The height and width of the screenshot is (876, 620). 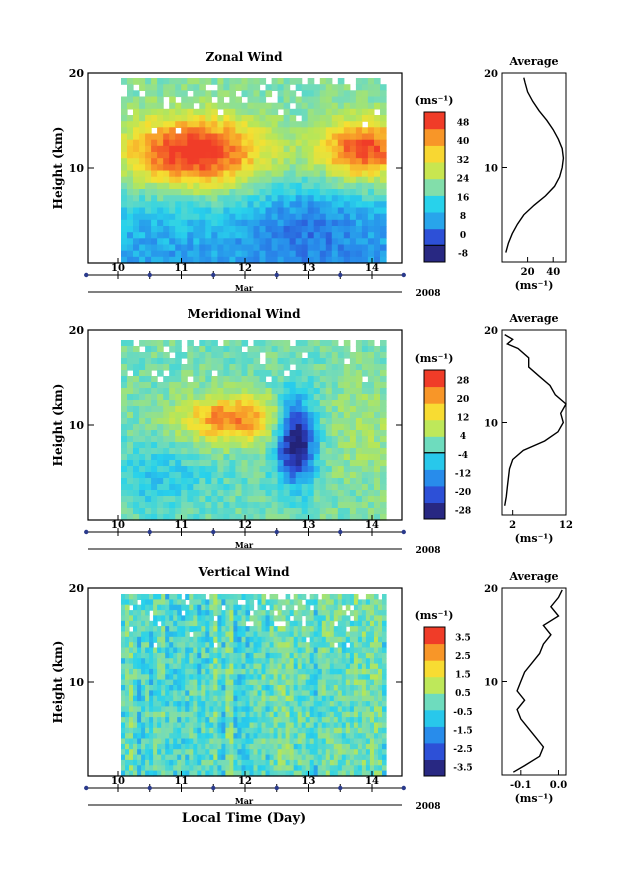 I want to click on colorbar-tick-label: -2.5, so click(x=462, y=750).